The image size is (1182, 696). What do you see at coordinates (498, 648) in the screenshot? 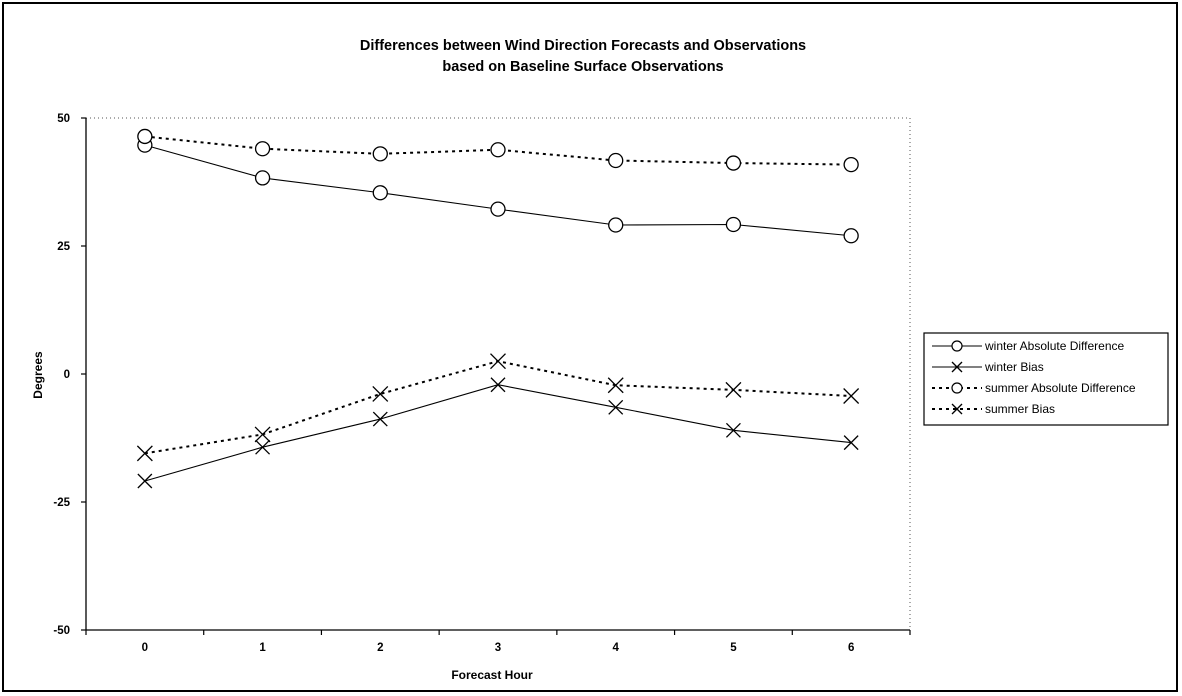
I see `x-tick-label: 3` at bounding box center [498, 648].